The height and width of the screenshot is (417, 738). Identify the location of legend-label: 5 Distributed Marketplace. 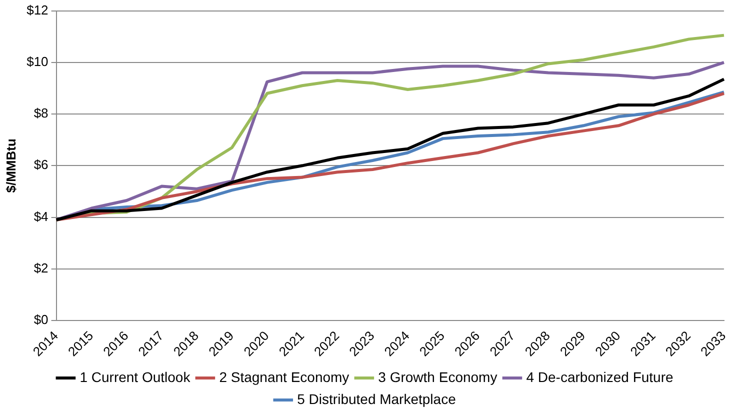
(376, 398).